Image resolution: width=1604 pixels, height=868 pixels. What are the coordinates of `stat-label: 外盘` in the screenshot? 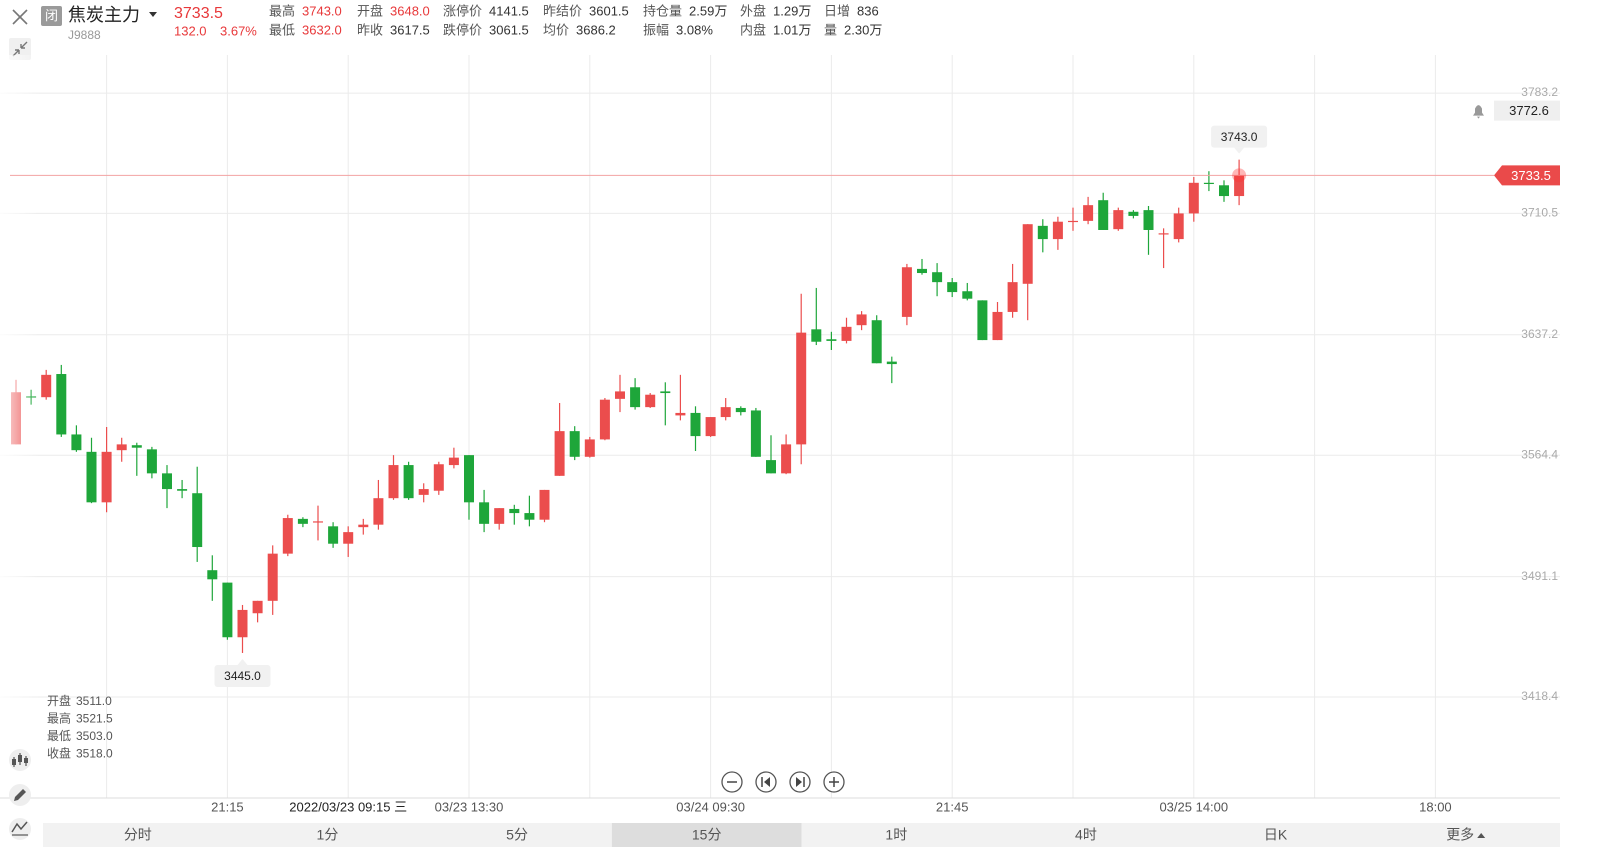 It's located at (753, 10).